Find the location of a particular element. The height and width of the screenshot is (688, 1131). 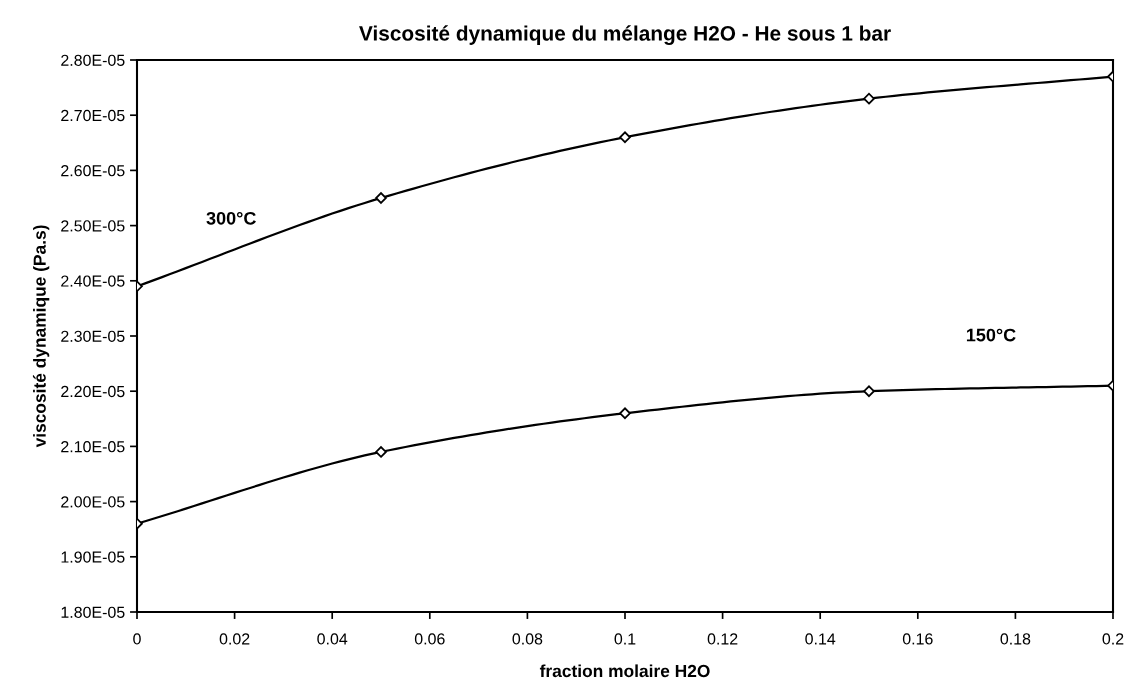

y-tick-label: 2.20E-05 is located at coordinates (93, 391).